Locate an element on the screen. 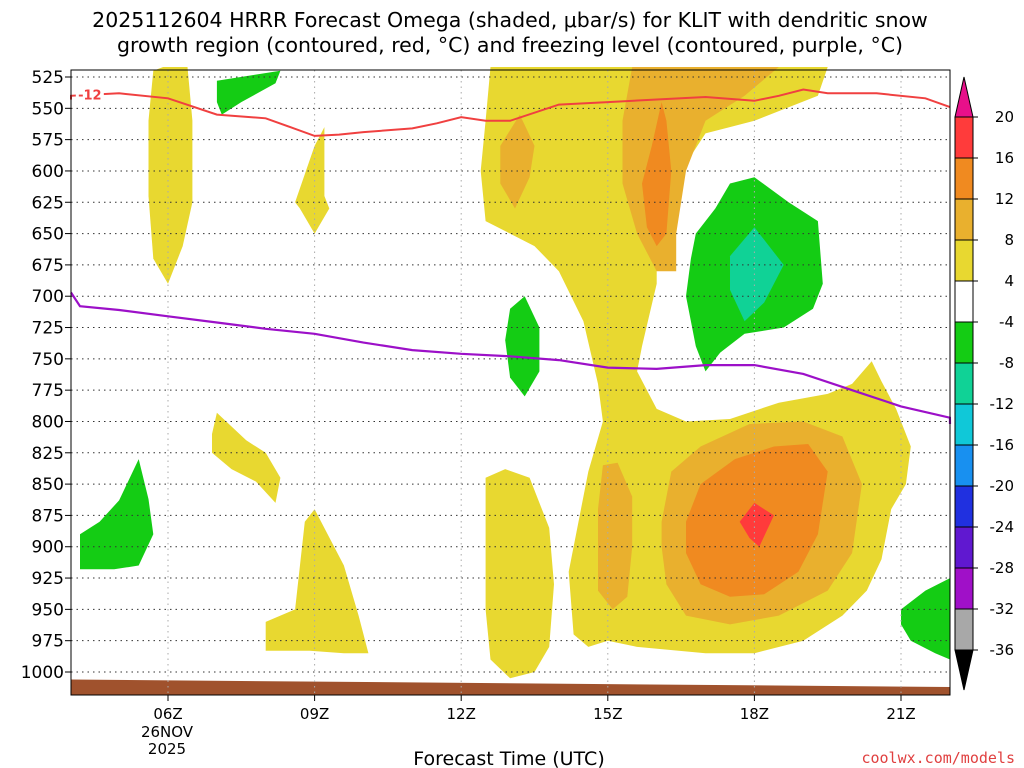 This screenshot has height=768, width=1024. y-tick-label: 875 is located at coordinates (48, 516).